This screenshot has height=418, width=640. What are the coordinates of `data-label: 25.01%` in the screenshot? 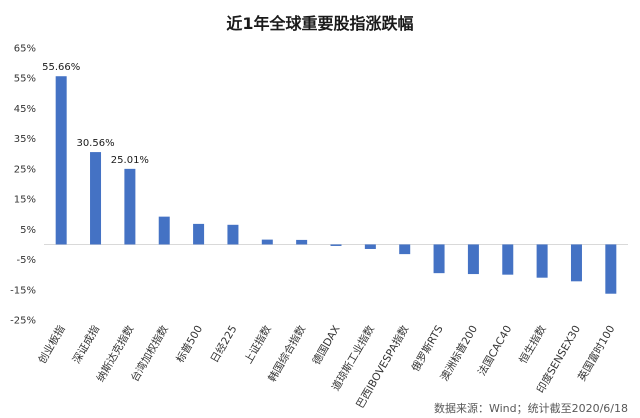 It's located at (130, 160).